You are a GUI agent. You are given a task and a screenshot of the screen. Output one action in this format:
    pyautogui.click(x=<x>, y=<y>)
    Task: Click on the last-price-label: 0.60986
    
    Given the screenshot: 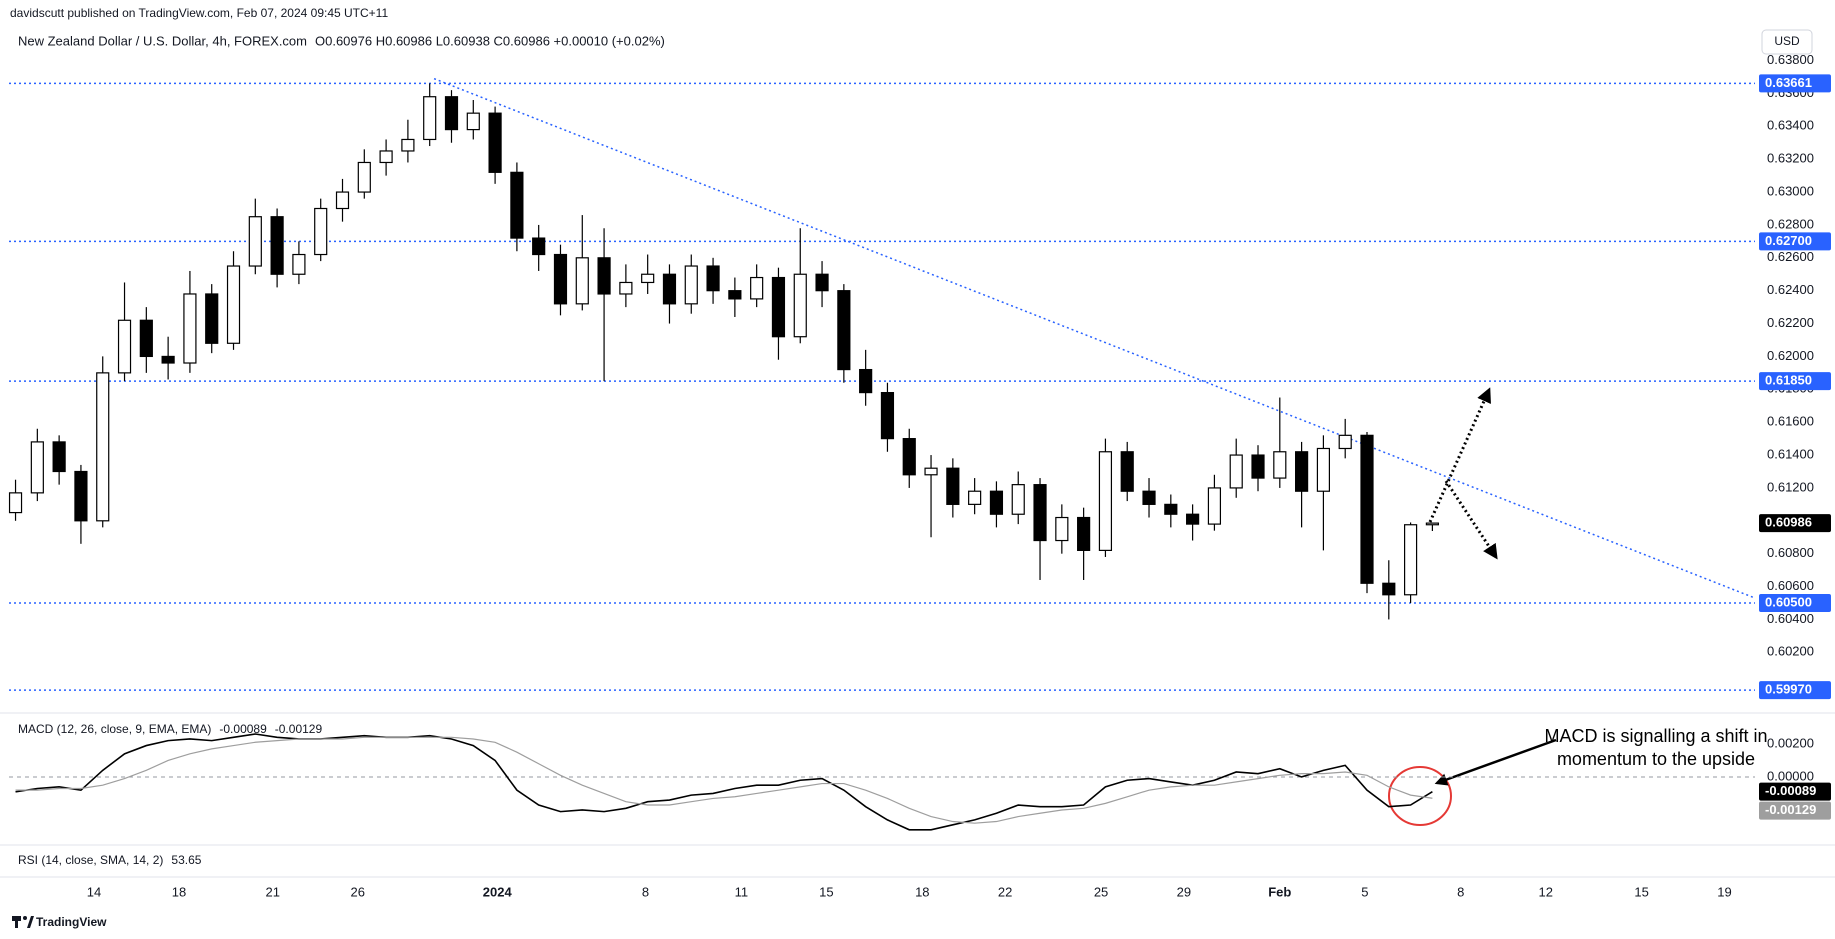 What is the action you would take?
    pyautogui.click(x=1788, y=522)
    